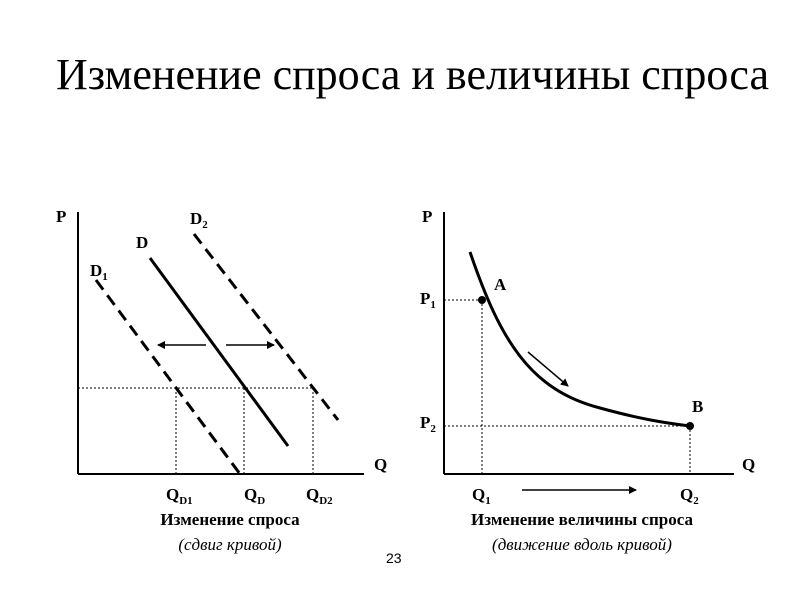 The height and width of the screenshot is (600, 800). Describe the element at coordinates (428, 424) in the screenshot. I see `tick-label-p2: P2` at that location.